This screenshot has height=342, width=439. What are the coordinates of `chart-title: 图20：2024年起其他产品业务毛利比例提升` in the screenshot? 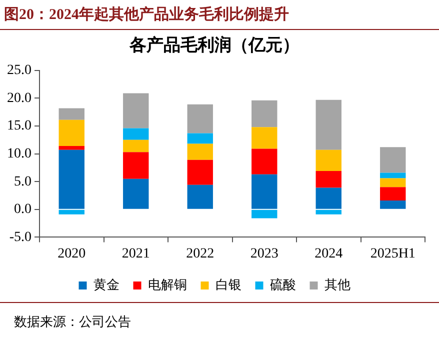 It's located at (219, 15).